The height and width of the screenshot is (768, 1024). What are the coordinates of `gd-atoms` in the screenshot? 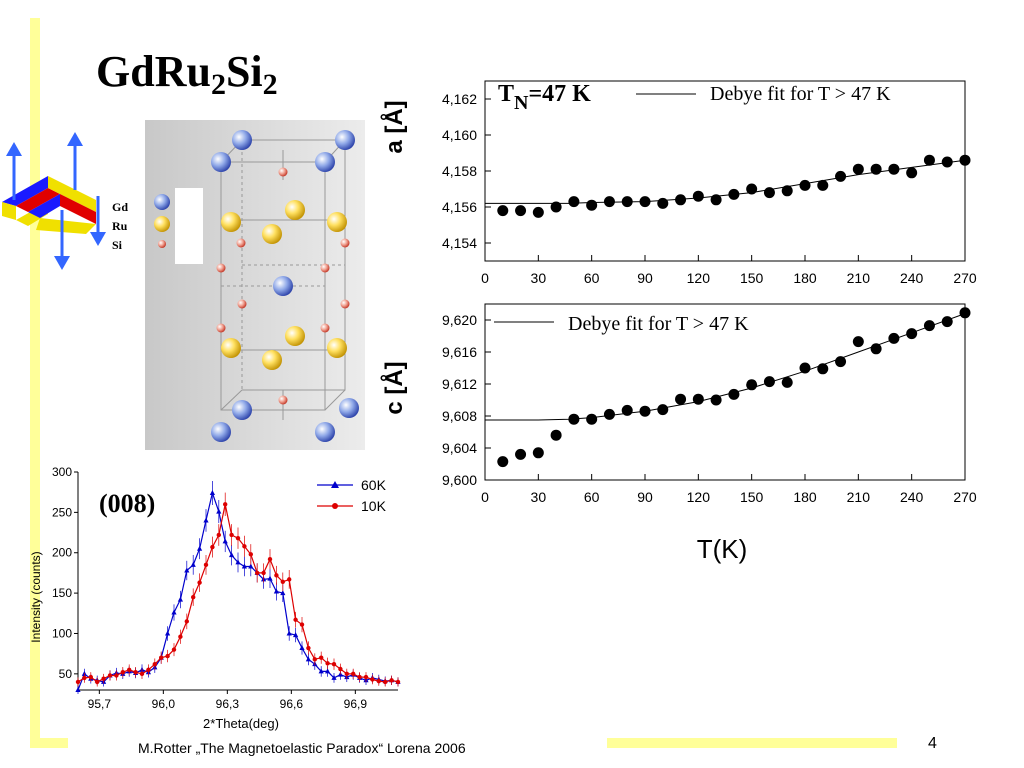 It's located at (256, 286).